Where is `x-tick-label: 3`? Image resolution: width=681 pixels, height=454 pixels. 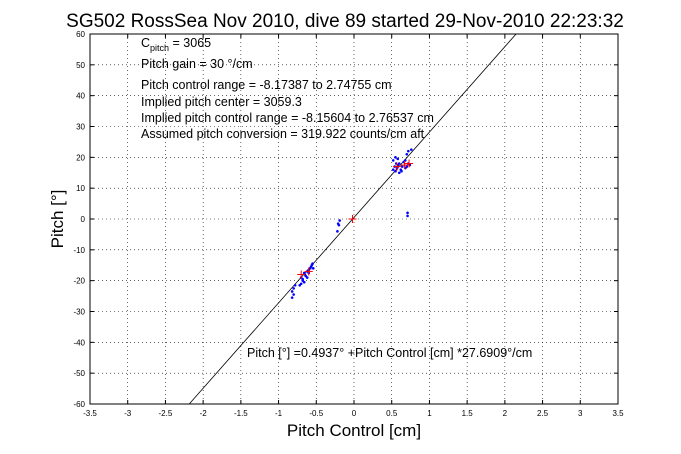
x-tick-label: 3 is located at coordinates (580, 413).